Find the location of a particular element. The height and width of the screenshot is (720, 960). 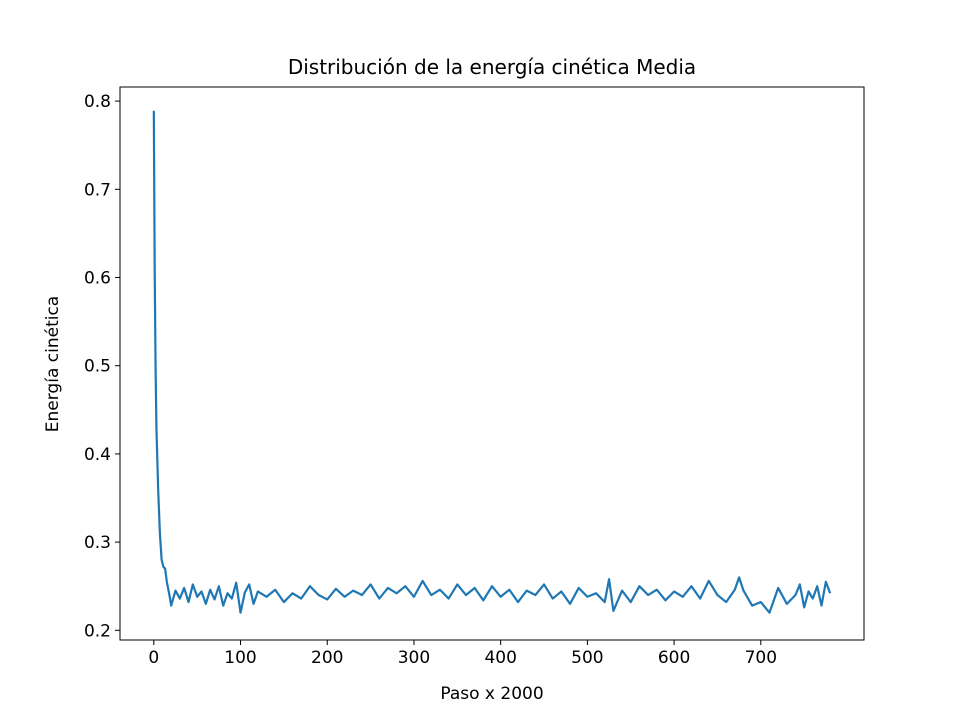

y-tick-label: 0.5 is located at coordinates (97, 367).